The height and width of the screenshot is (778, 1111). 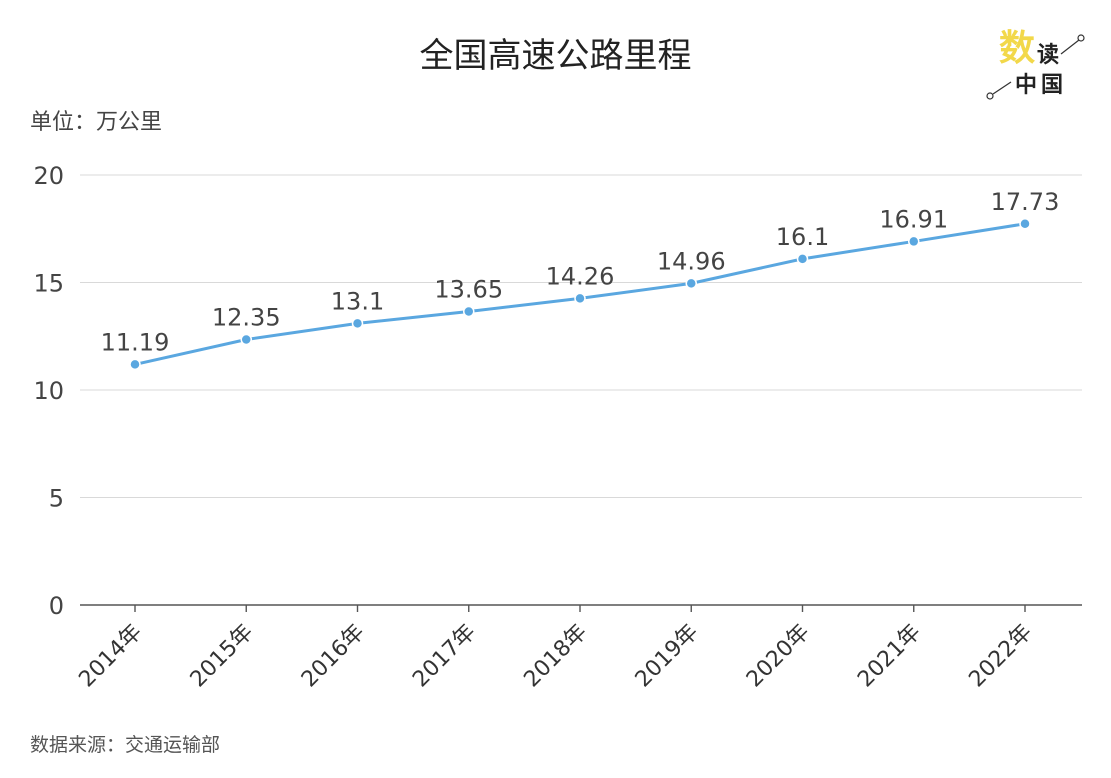 I want to click on data-label: 14.96, so click(x=691, y=261).